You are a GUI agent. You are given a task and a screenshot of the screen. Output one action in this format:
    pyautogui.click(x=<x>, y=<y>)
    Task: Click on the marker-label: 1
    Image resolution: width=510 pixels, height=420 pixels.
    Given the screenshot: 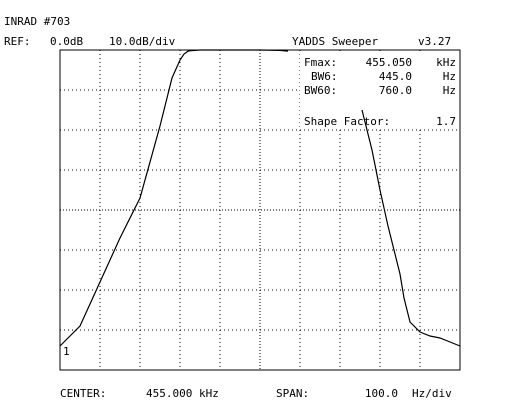 What is the action you would take?
    pyautogui.click(x=66, y=351)
    